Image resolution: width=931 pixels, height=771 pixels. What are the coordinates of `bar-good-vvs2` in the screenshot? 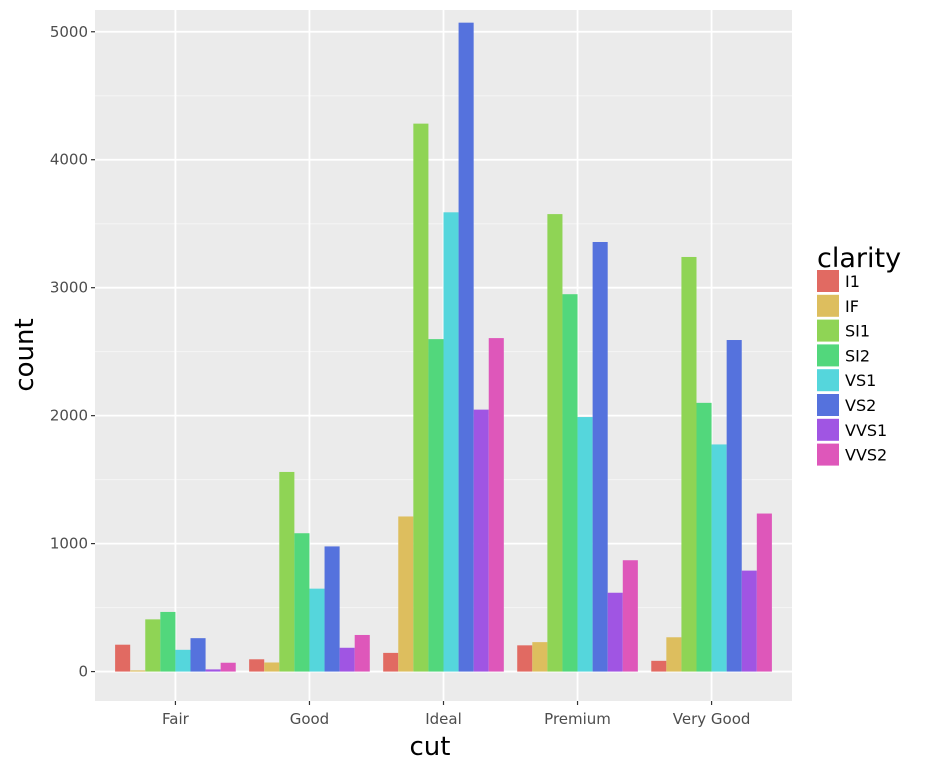 It's located at (362, 653).